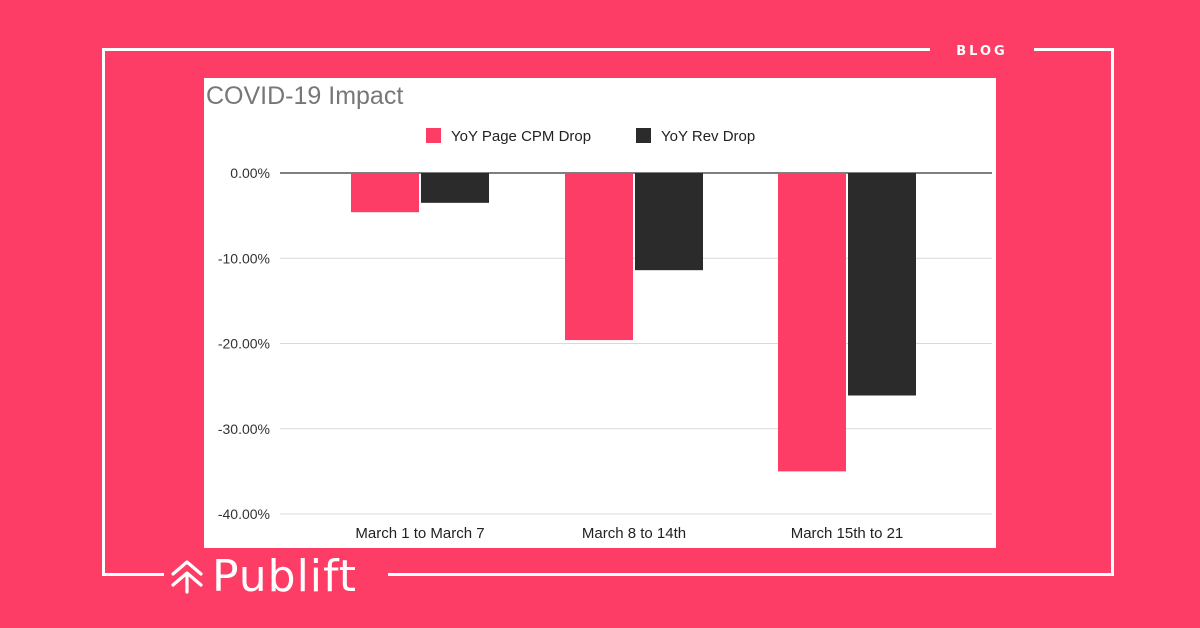 Image resolution: width=1200 pixels, height=628 pixels. Describe the element at coordinates (133, 574) in the screenshot. I see `frame-bottom-left` at that location.